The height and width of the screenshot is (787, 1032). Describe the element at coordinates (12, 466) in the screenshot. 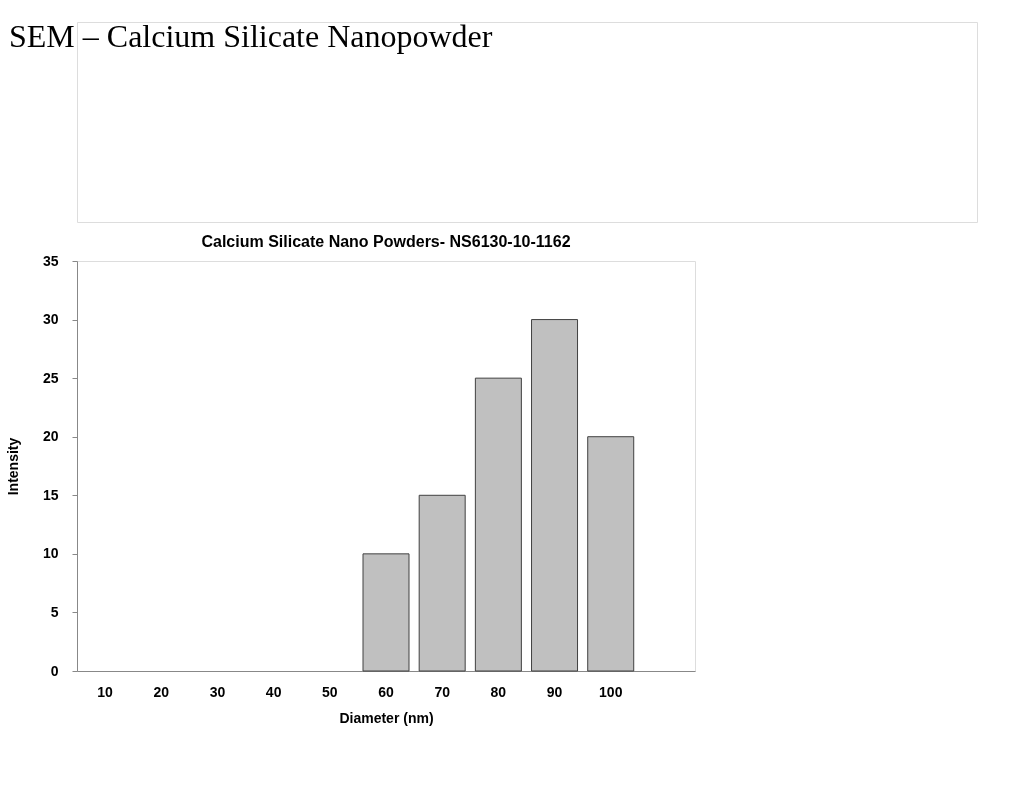

I see `y-axis-title: Intensity` at that location.